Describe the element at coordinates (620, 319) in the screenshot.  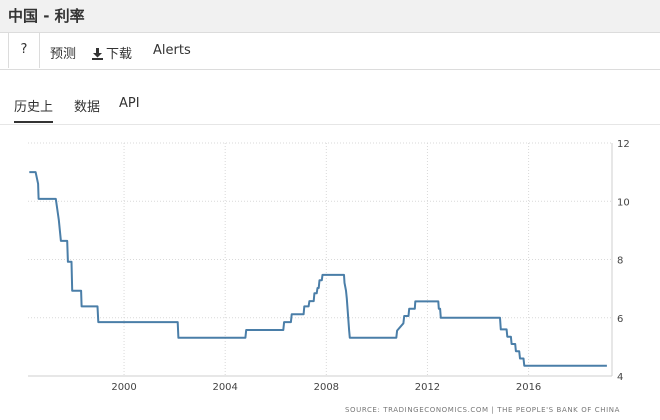
I see `y-tick-label: 6` at that location.